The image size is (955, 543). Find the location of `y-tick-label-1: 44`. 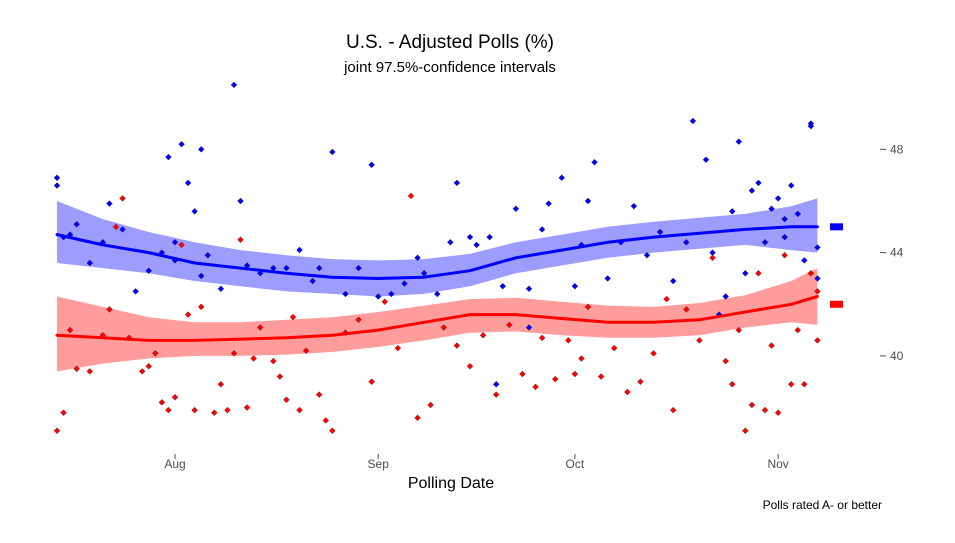

y-tick-label-1: 44 is located at coordinates (897, 253).